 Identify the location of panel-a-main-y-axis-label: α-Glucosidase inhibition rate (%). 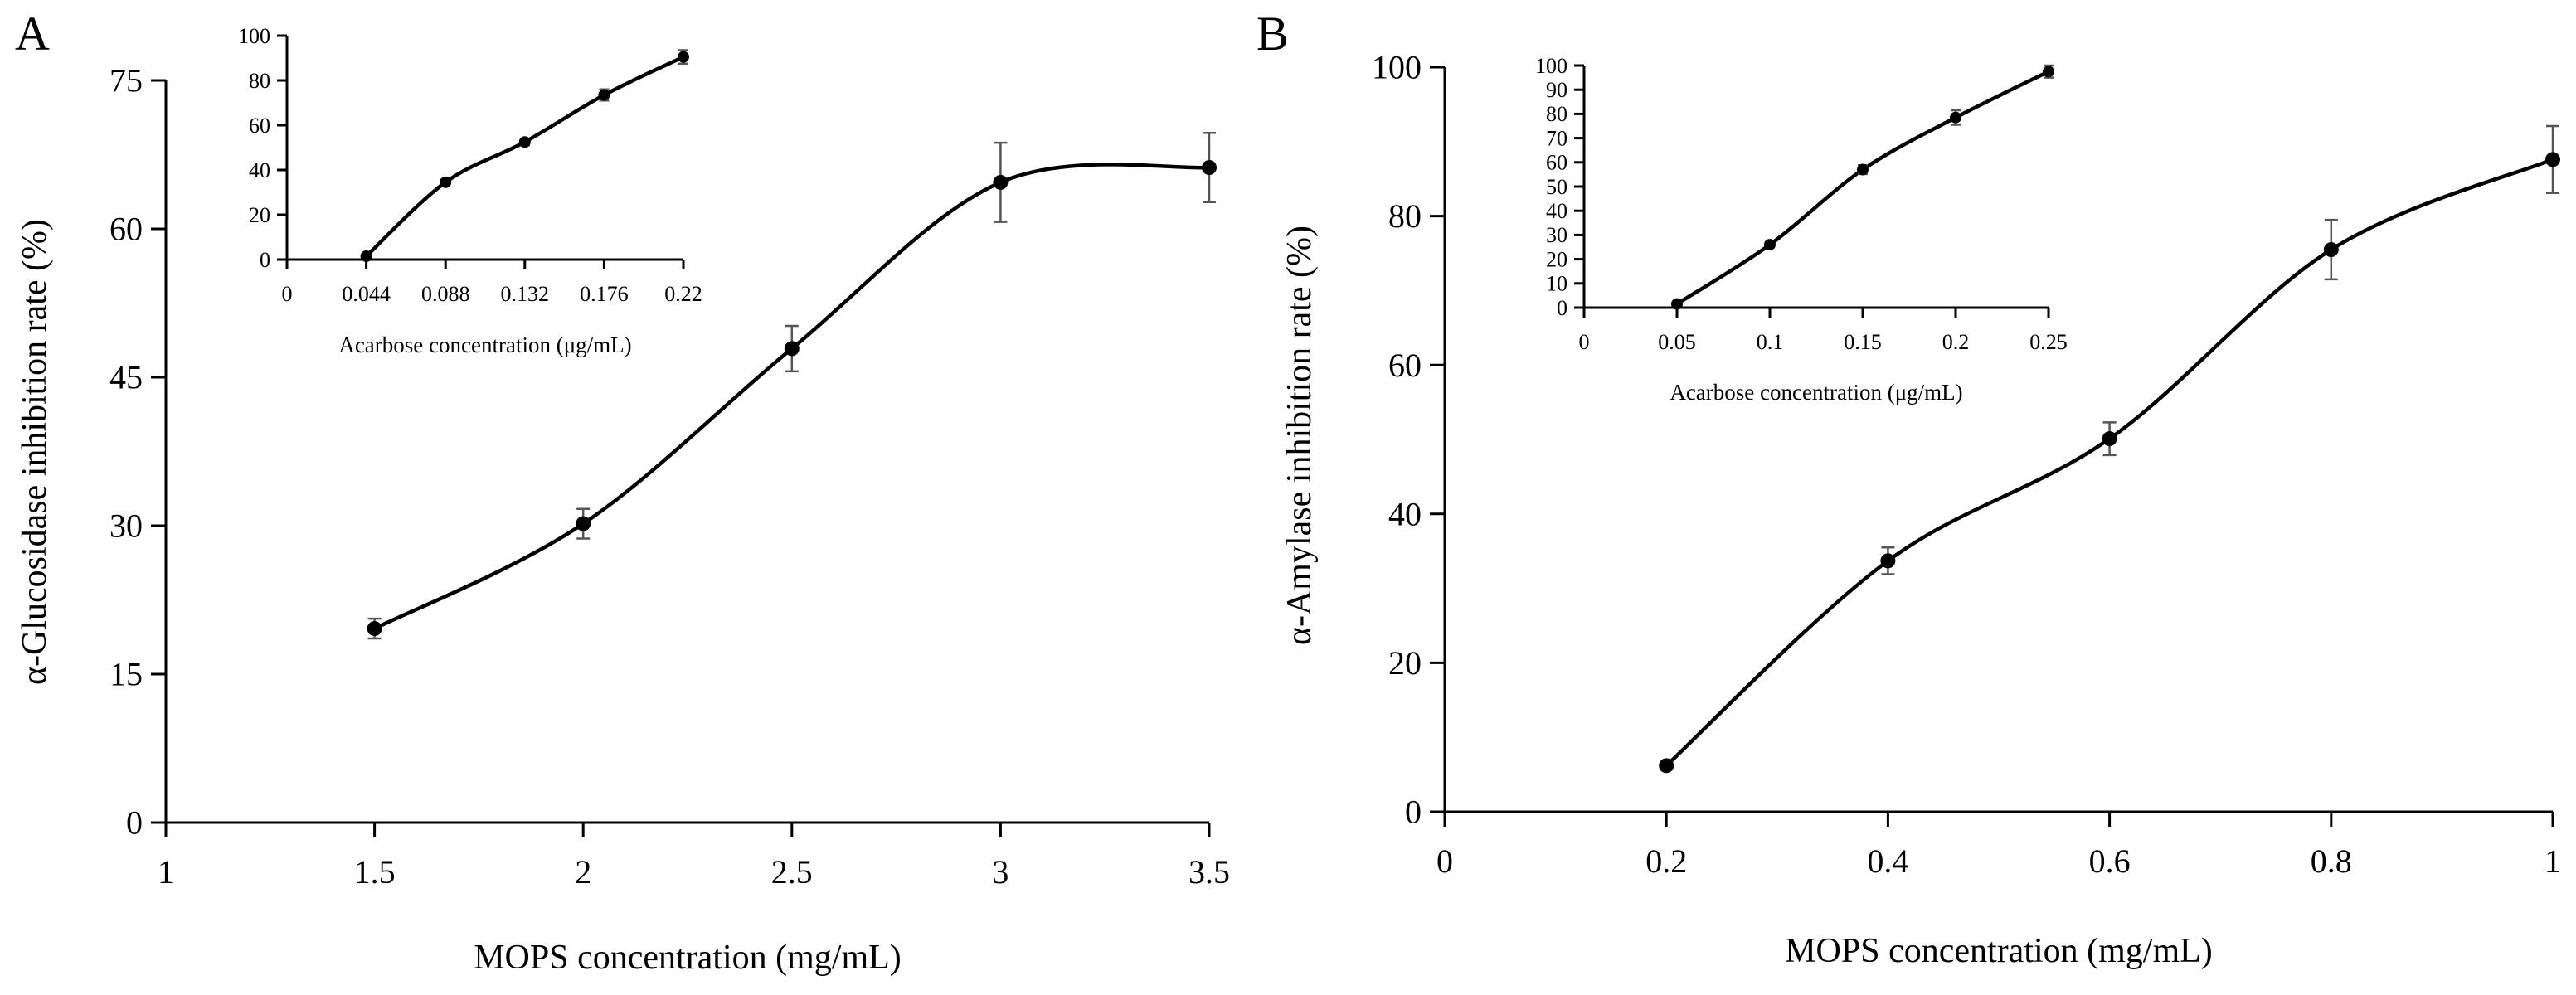
(35, 452).